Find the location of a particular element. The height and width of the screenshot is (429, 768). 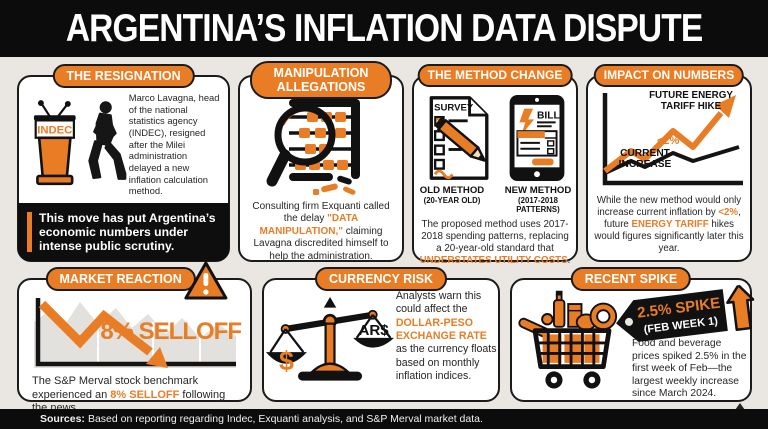

body-highlight: <2% is located at coordinates (728, 213).